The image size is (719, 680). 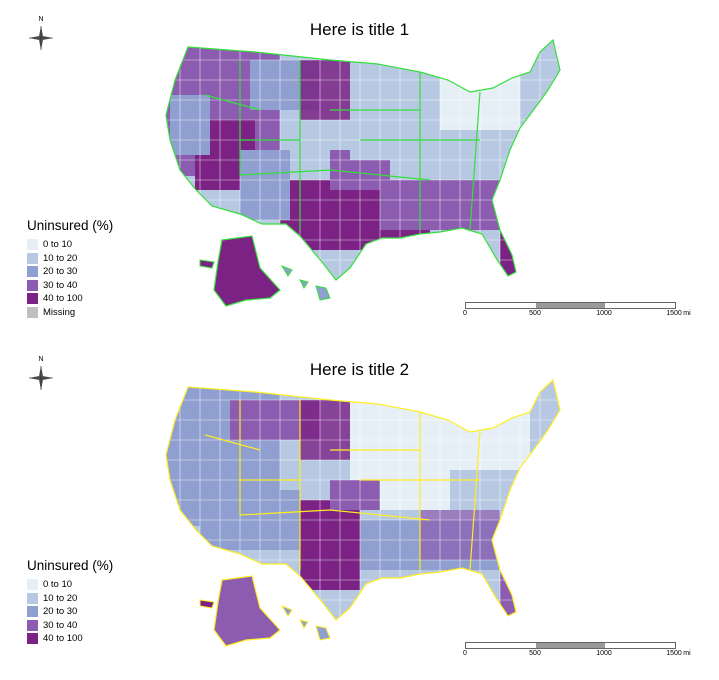 What do you see at coordinates (359, 369) in the screenshot?
I see `map-title: Here is title 2` at bounding box center [359, 369].